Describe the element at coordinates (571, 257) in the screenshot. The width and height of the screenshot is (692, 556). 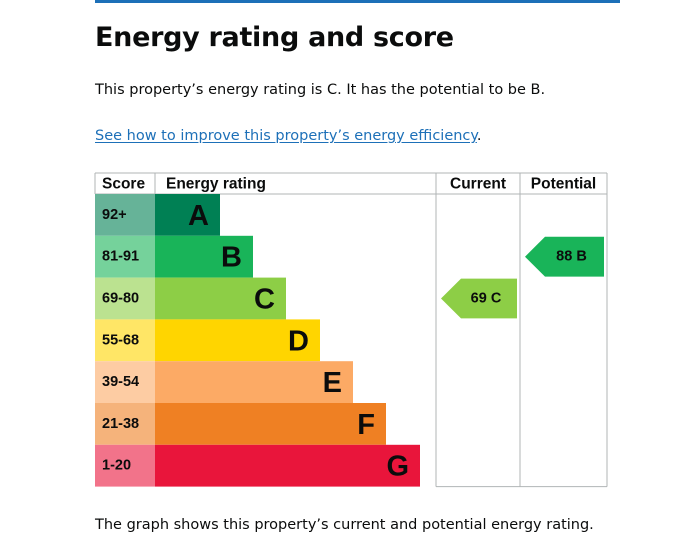
I see `potential-rating-label: 88 B` at that location.